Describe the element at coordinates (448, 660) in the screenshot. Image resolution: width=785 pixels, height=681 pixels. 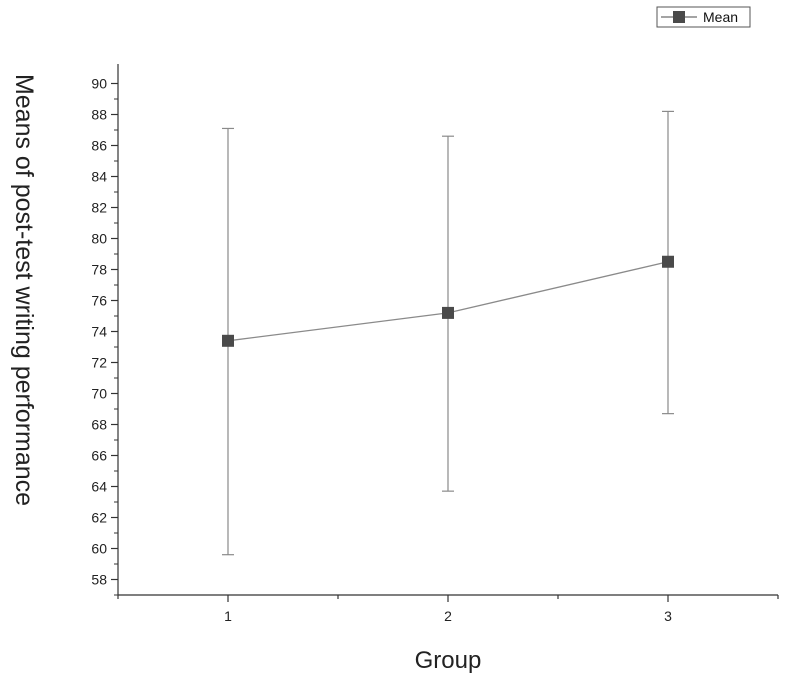
I see `x-axis-title: Group` at that location.